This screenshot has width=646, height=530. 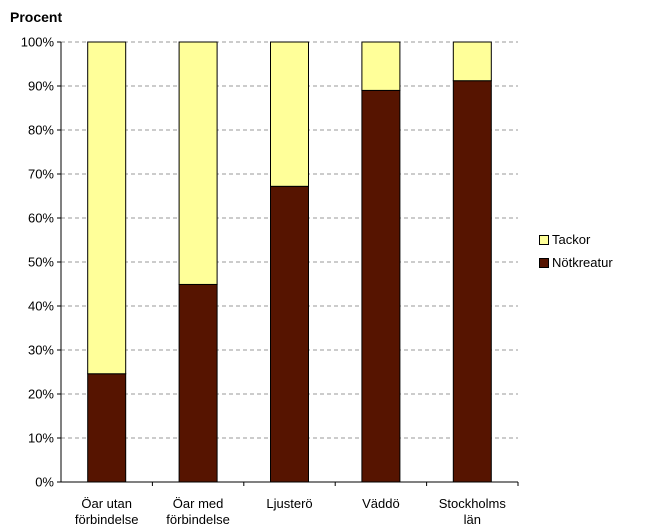 What do you see at coordinates (41, 438) in the screenshot?
I see `y-tick-label: 10%` at bounding box center [41, 438].